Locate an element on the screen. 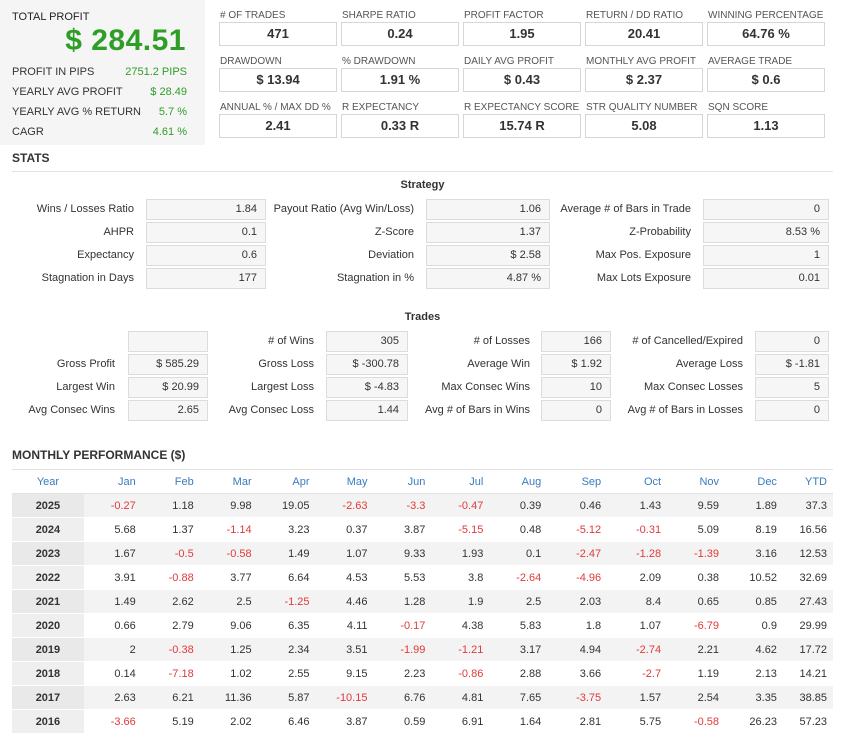 This screenshot has height=745, width=842. stat-value: 0.01 is located at coordinates (766, 278).